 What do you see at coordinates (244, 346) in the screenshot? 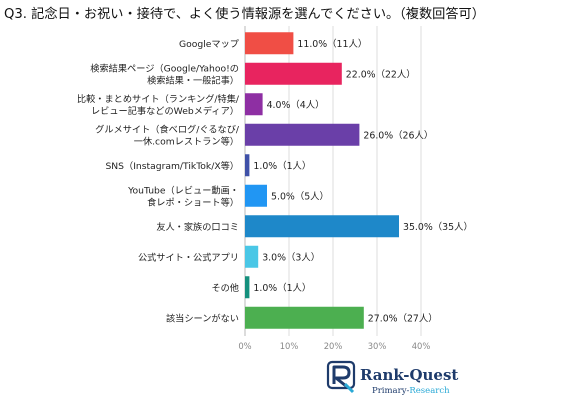
I see `x-tick-label: 0%` at bounding box center [244, 346].